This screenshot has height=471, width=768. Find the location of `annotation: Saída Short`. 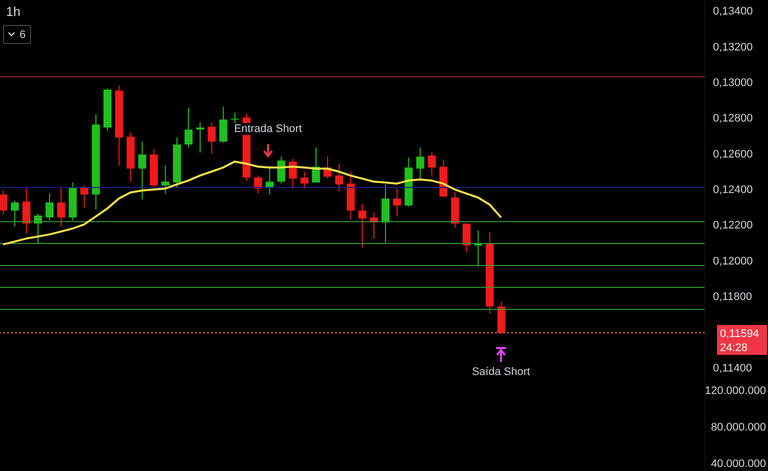

annotation: Saída Short is located at coordinates (501, 372).